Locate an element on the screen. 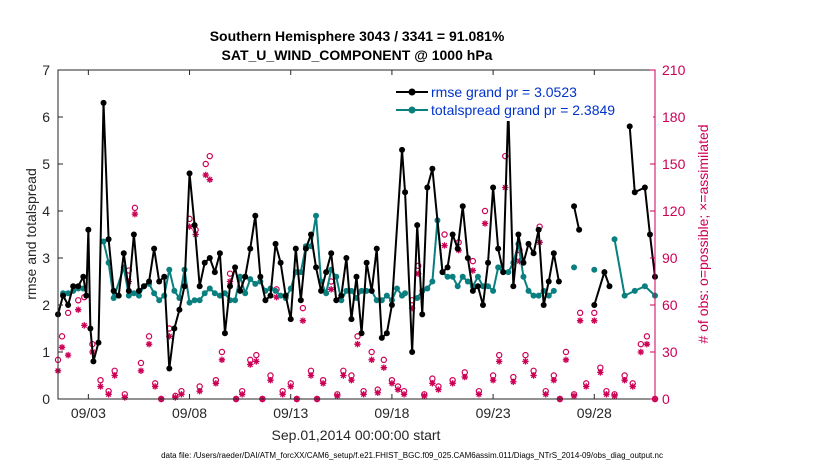 Image resolution: width=830 pixels, height=470 pixels. legend-rmse-label: rmse grand pr = 3.0523 is located at coordinates (504, 92).